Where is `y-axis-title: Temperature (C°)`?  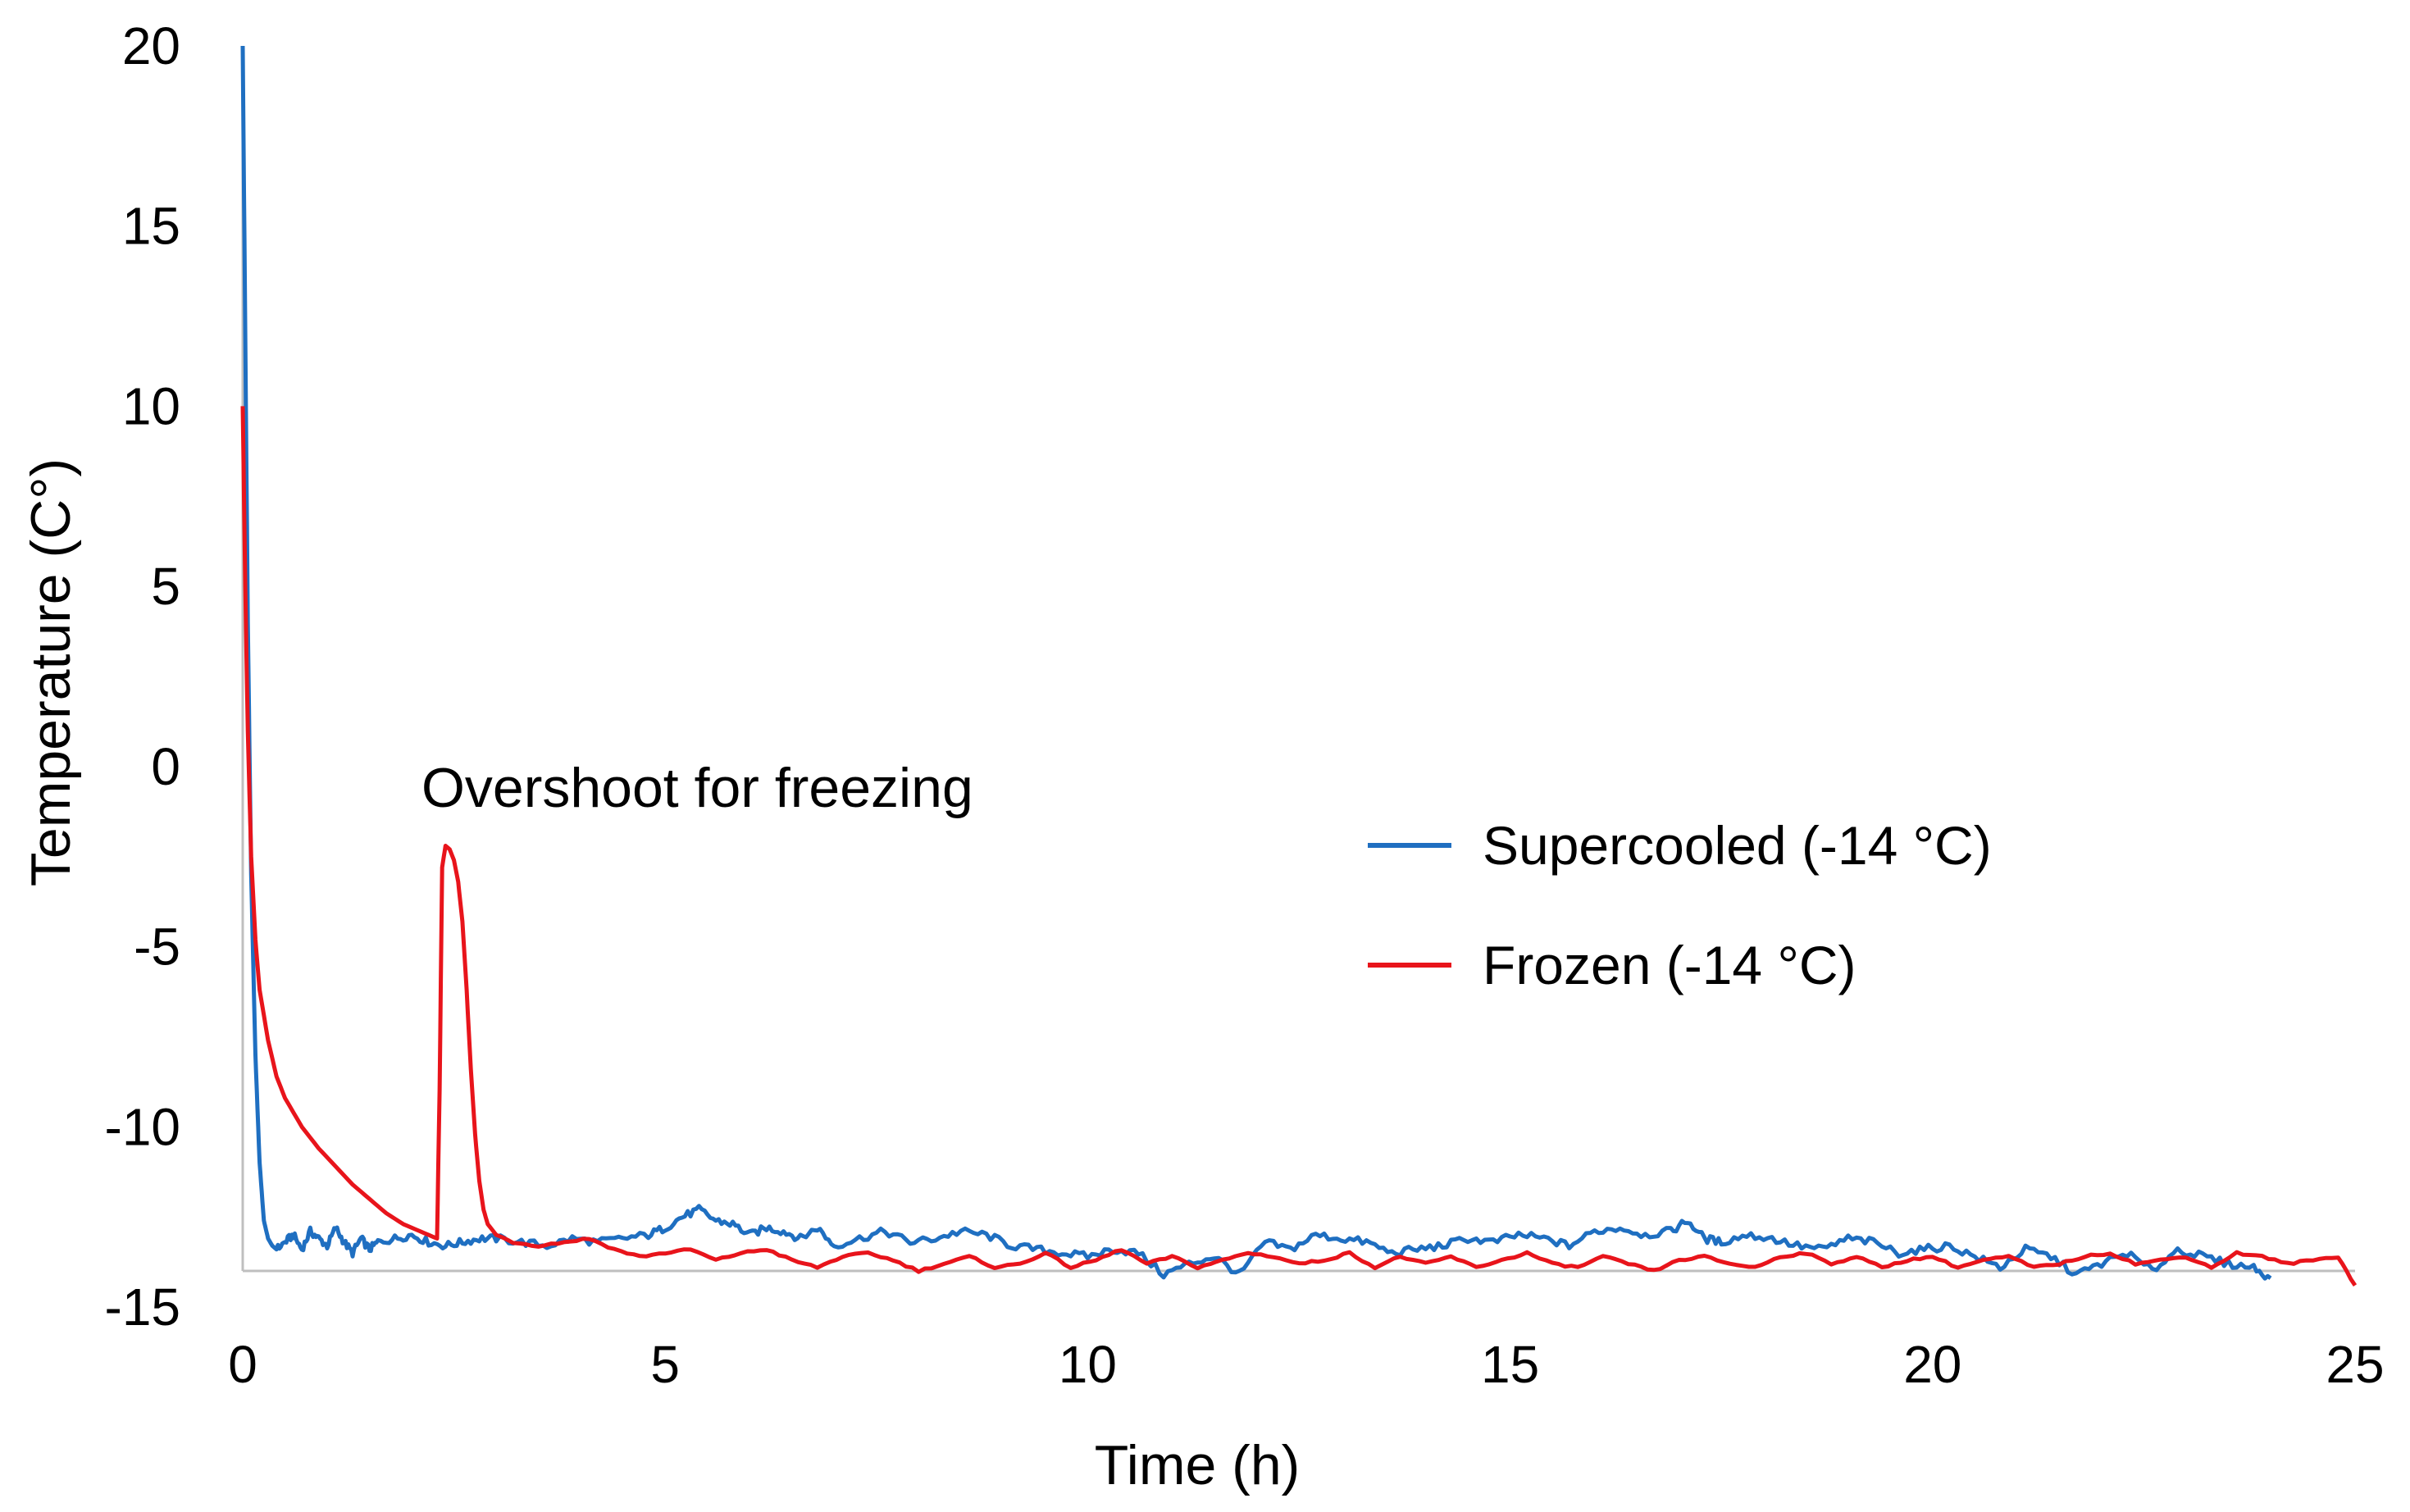 y-axis-title: Temperature (C°) is located at coordinates (51, 672).